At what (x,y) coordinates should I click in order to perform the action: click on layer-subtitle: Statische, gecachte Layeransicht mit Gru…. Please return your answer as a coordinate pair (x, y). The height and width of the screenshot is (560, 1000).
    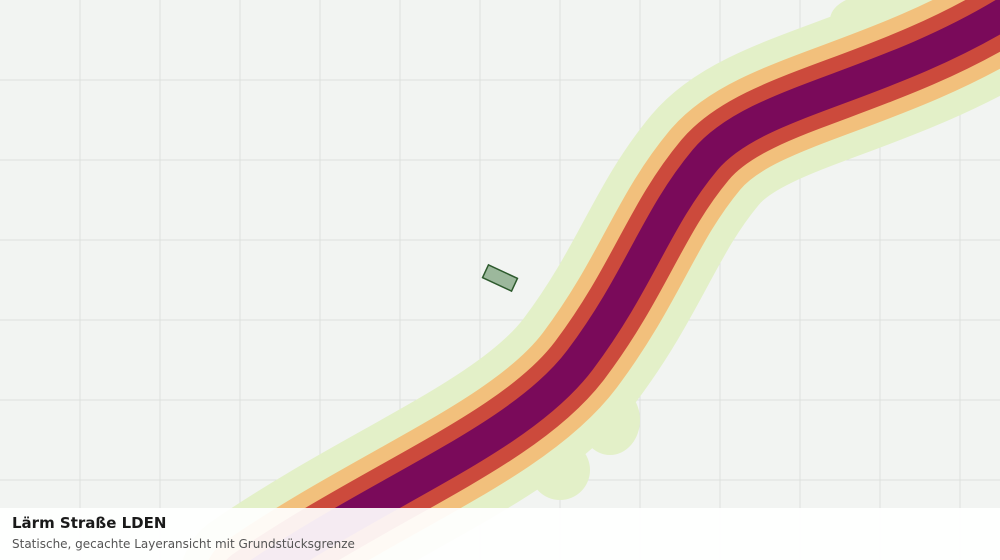
    Looking at the image, I should click on (183, 544).